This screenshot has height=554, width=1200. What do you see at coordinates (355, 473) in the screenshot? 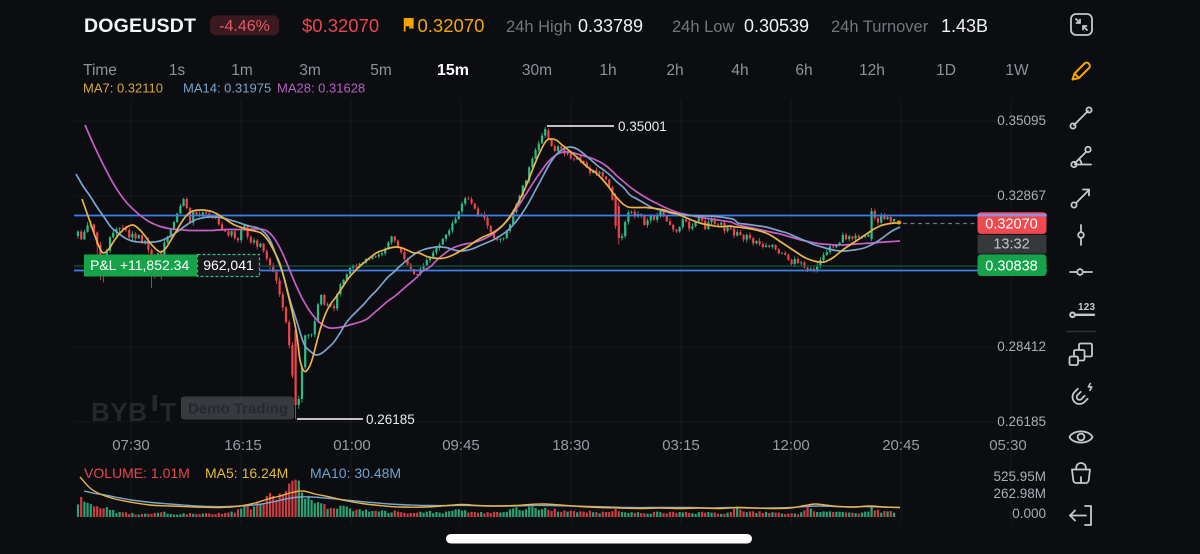
I see `svg-text: MA10: 30.48M` at bounding box center [355, 473].